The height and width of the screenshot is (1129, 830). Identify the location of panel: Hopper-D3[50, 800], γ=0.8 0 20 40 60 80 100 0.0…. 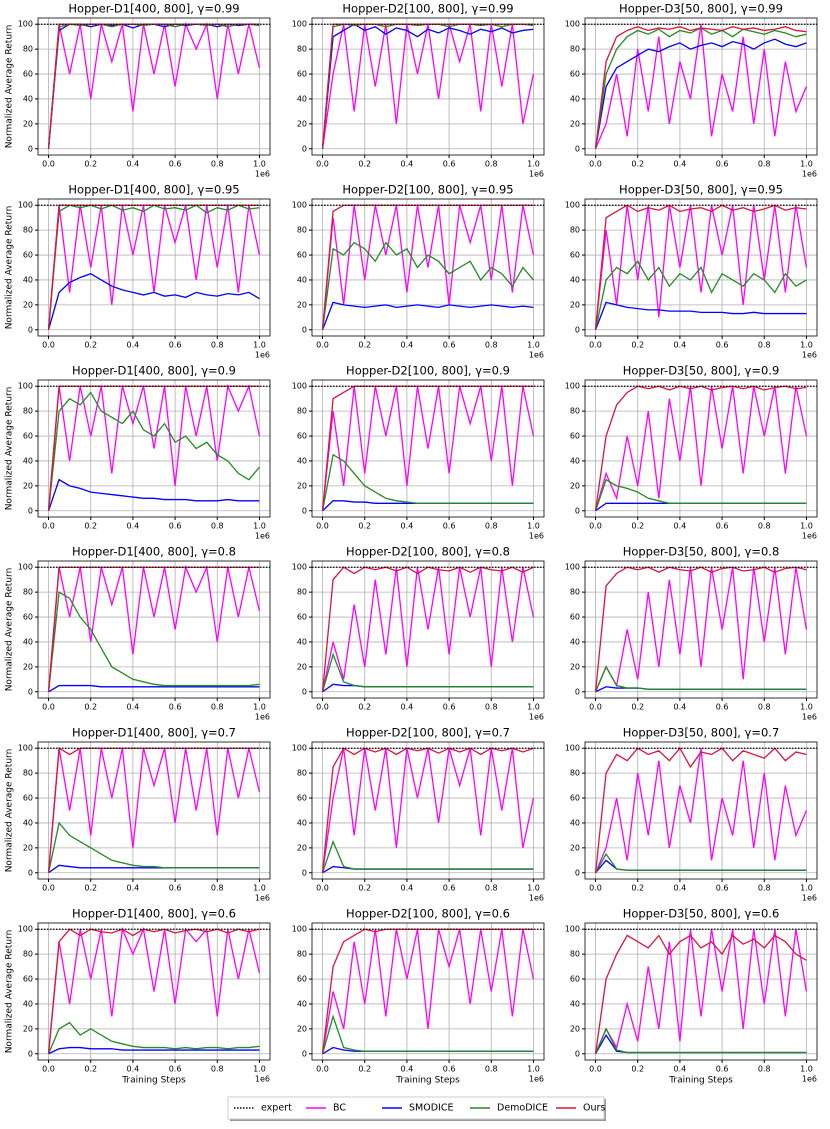
(691, 633).